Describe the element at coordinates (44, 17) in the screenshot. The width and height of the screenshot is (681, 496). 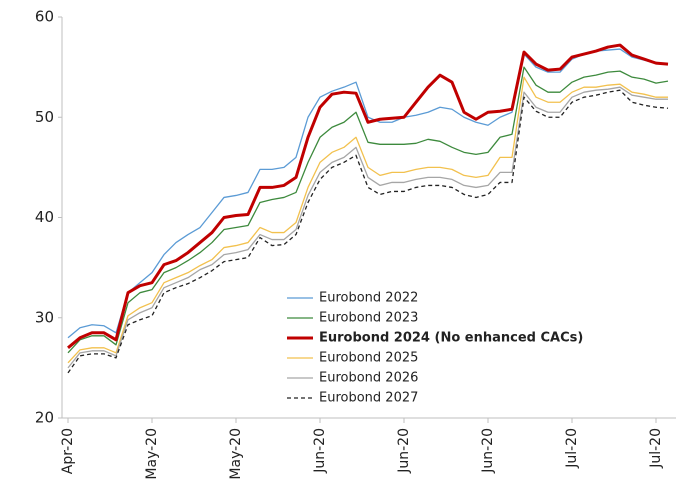
I see `y-tick-label: 60` at that location.